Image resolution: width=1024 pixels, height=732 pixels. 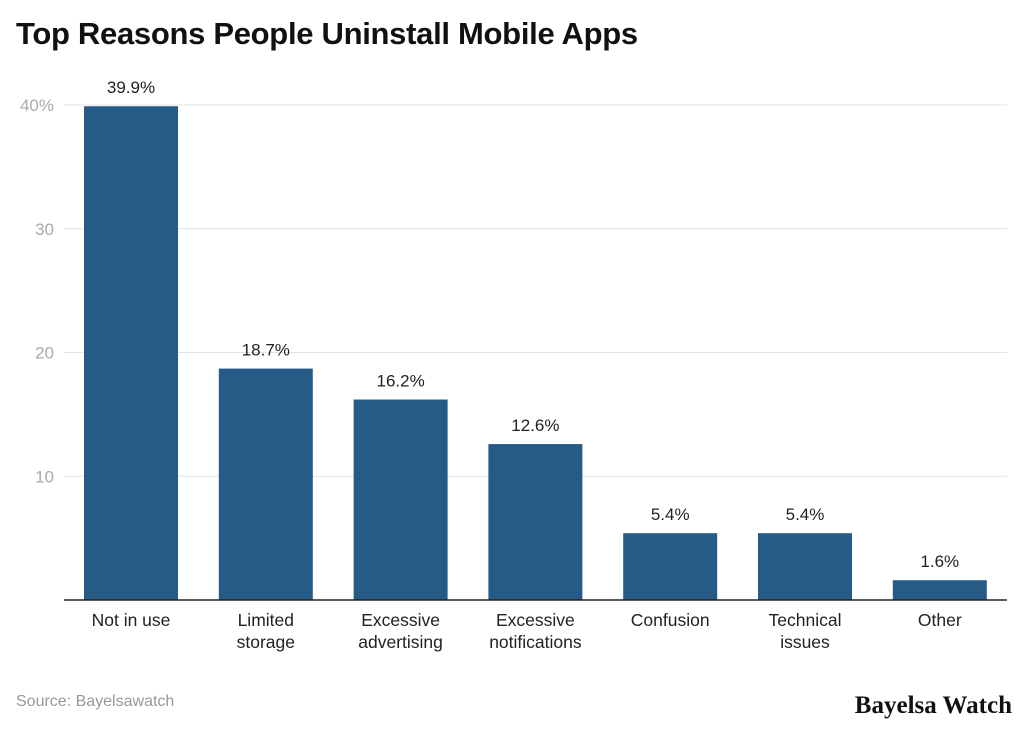 What do you see at coordinates (266, 642) in the screenshot?
I see `x-tick-label: storage` at bounding box center [266, 642].